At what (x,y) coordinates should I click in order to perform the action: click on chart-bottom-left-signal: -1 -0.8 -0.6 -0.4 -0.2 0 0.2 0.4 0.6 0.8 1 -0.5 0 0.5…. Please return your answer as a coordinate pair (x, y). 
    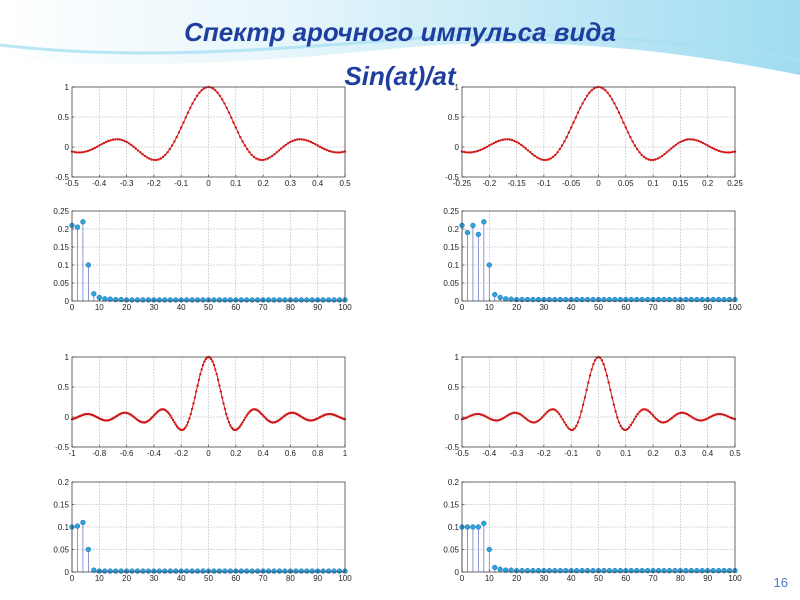
    Looking at the image, I should click on (201, 405).